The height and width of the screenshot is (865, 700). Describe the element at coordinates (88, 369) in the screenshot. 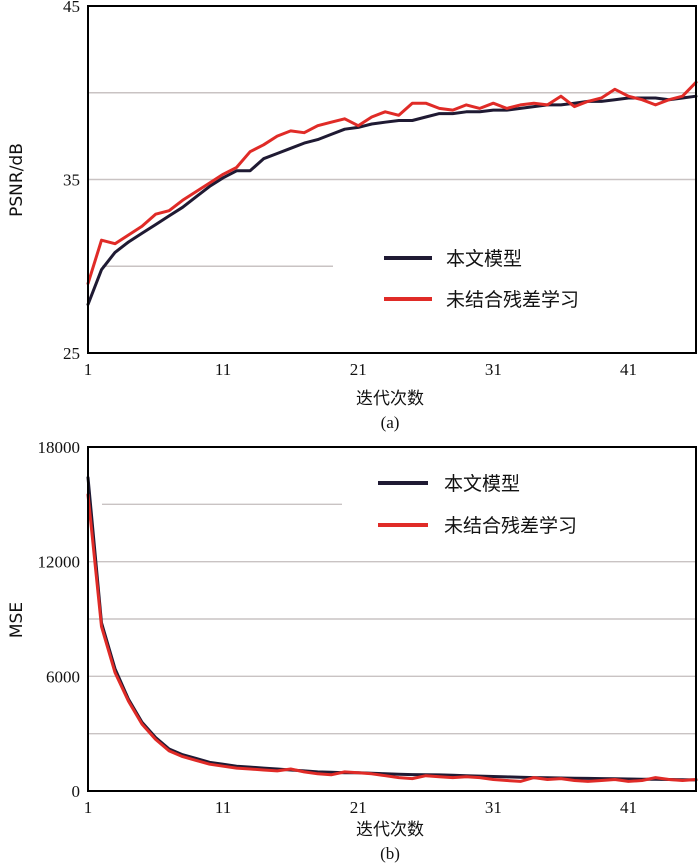

I see `psnr-x-tick-label: 1` at that location.